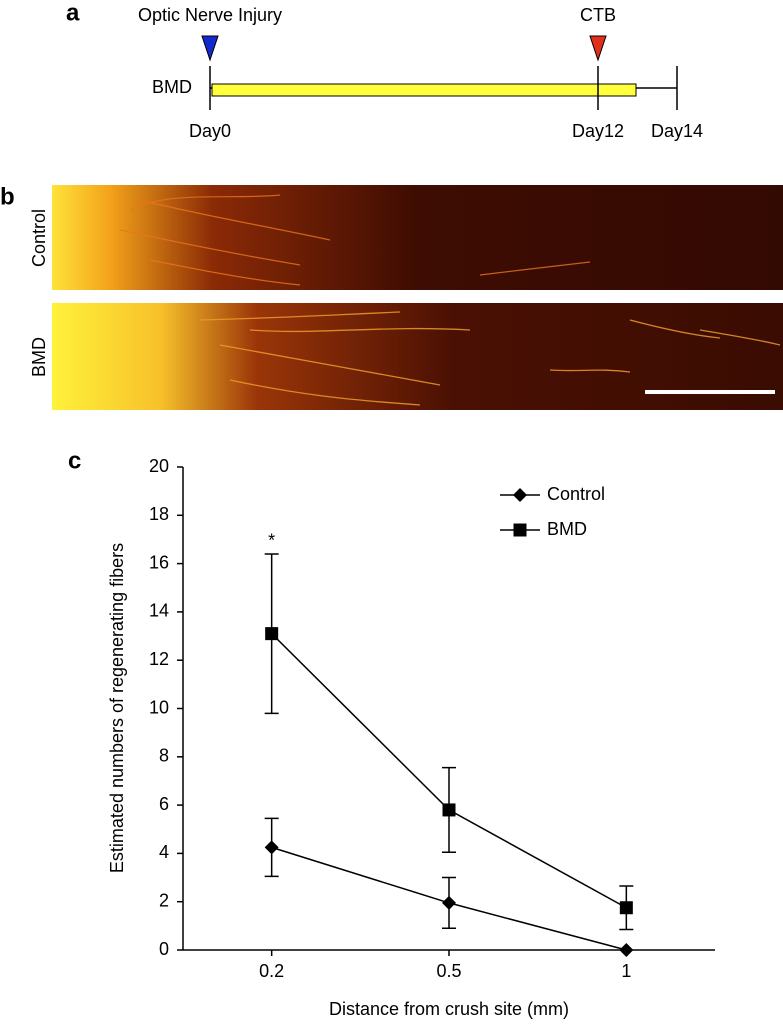  Describe the element at coordinates (164, 756) in the screenshot. I see `y-tick-label: 8` at that location.